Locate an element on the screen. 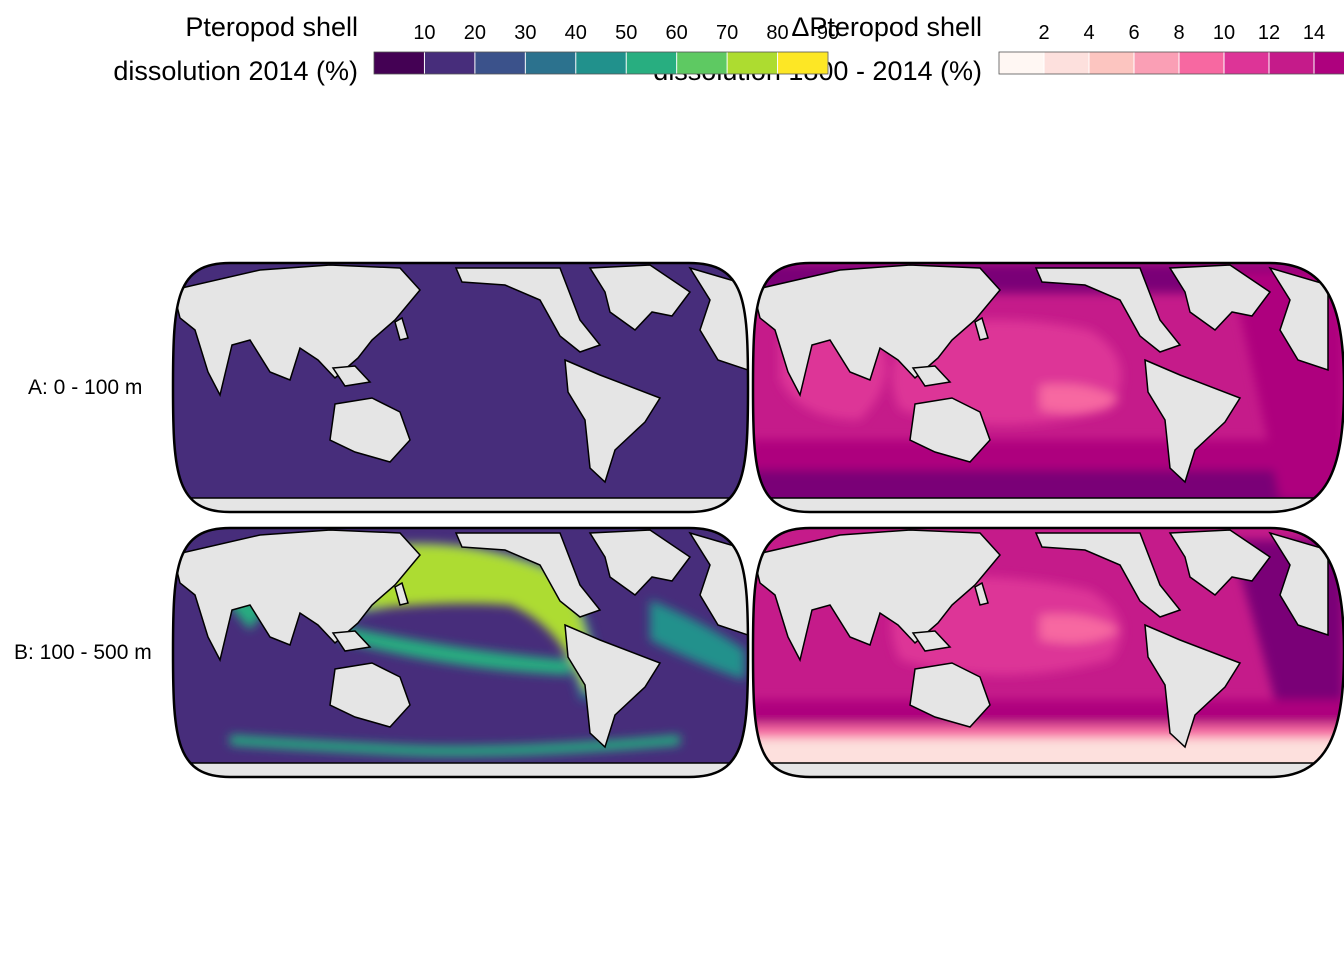  colorbar-tick-label: 60 is located at coordinates (677, 33).